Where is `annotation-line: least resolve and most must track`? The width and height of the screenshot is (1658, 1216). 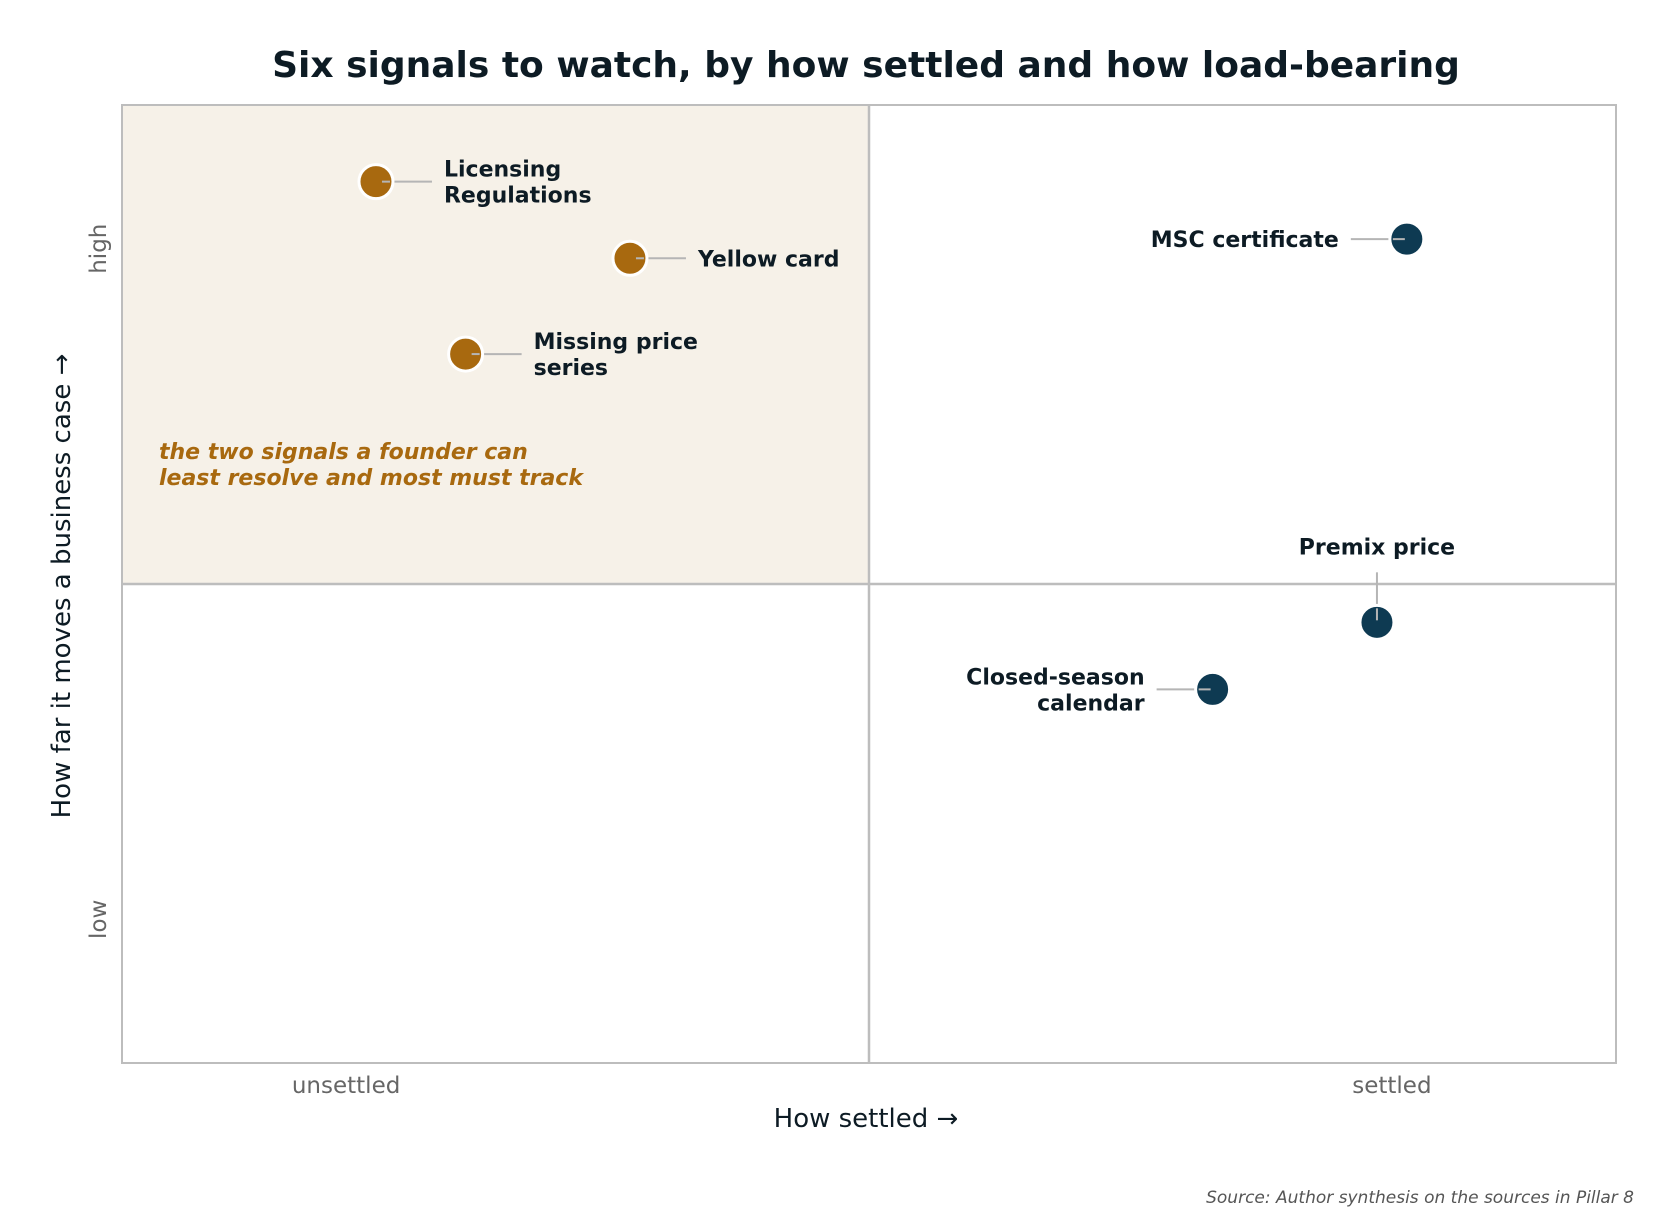 annotation-line: least resolve and most must track is located at coordinates (371, 478).